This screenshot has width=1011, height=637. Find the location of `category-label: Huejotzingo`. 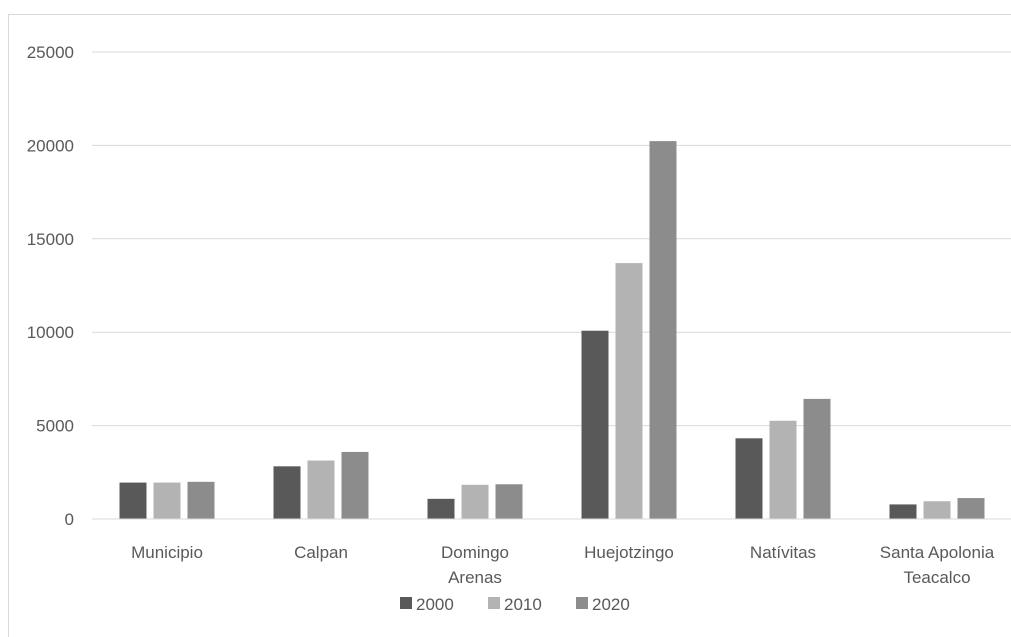

category-label: Huejotzingo is located at coordinates (629, 552).